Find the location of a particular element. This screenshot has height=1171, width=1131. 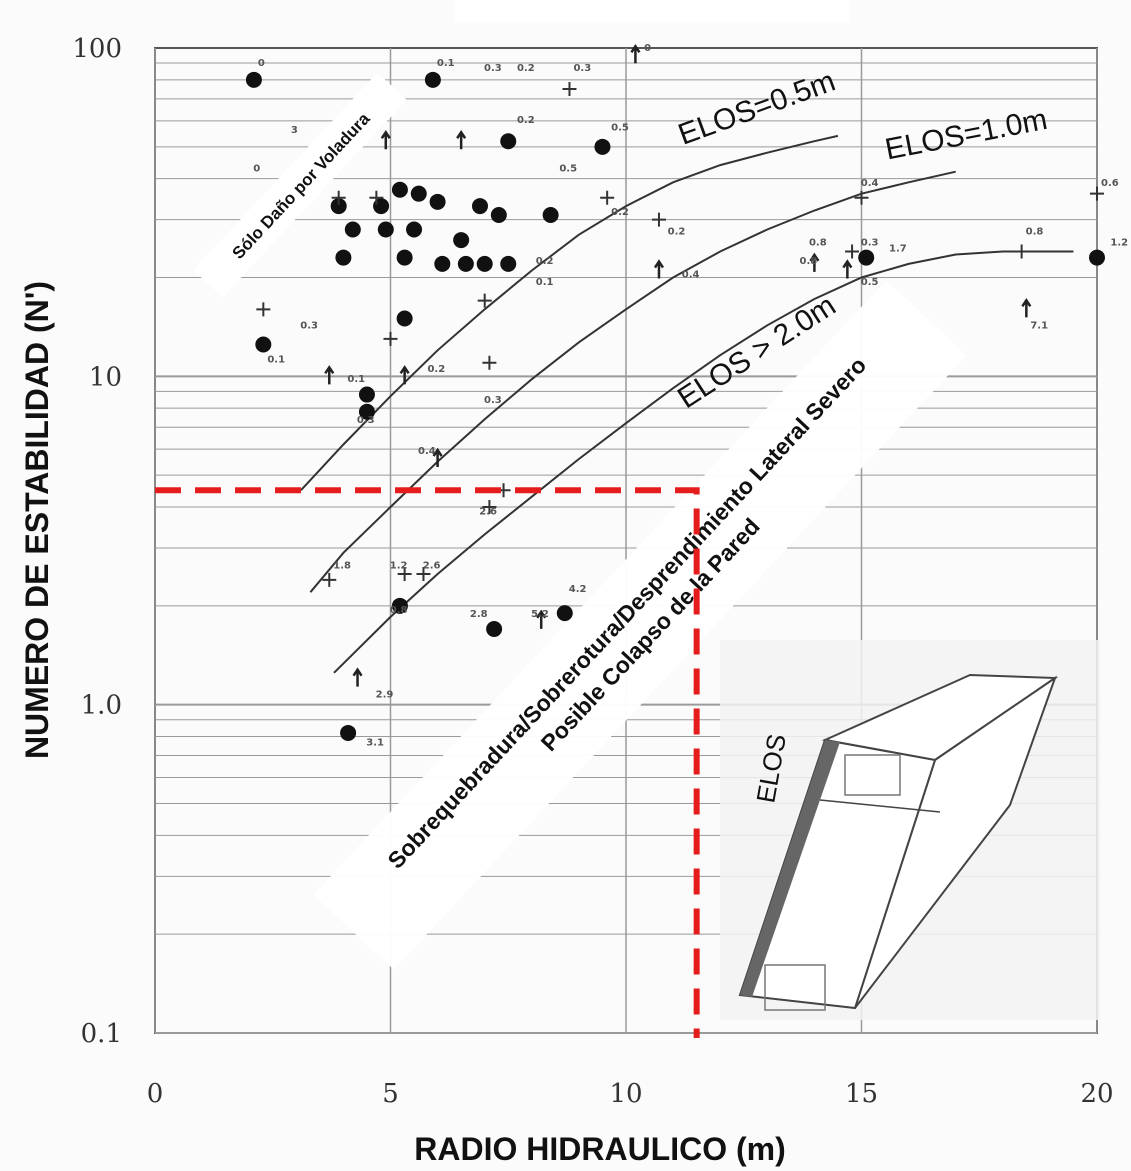

x-tick-label: 15 is located at coordinates (861, 1094).